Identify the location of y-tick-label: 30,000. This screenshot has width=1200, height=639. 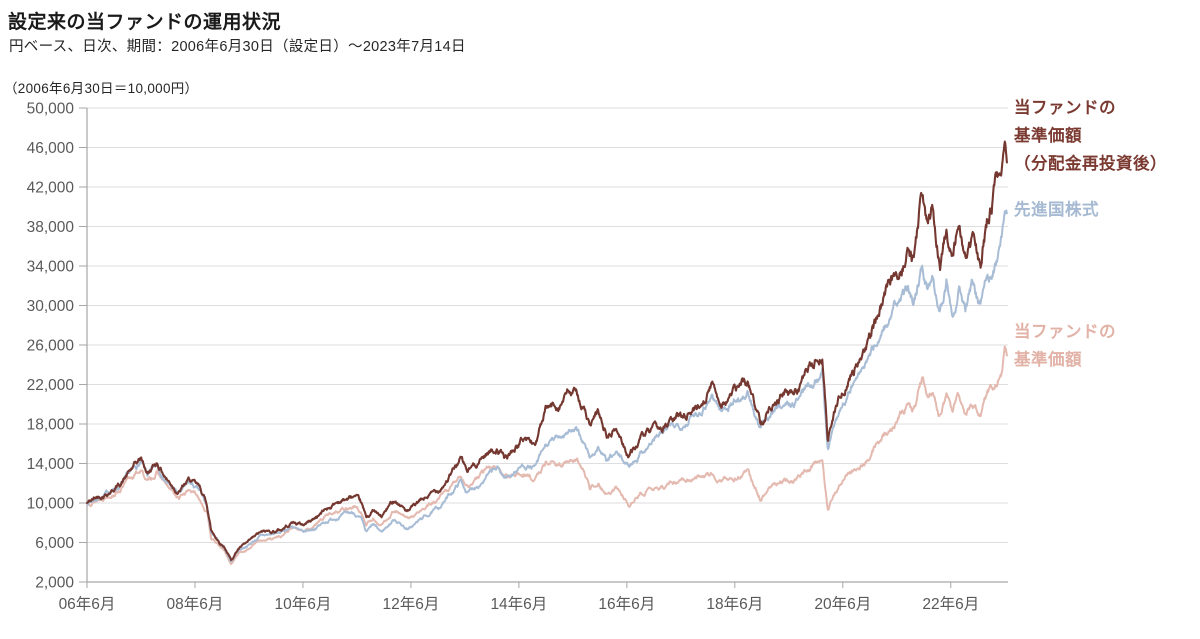
(51, 306).